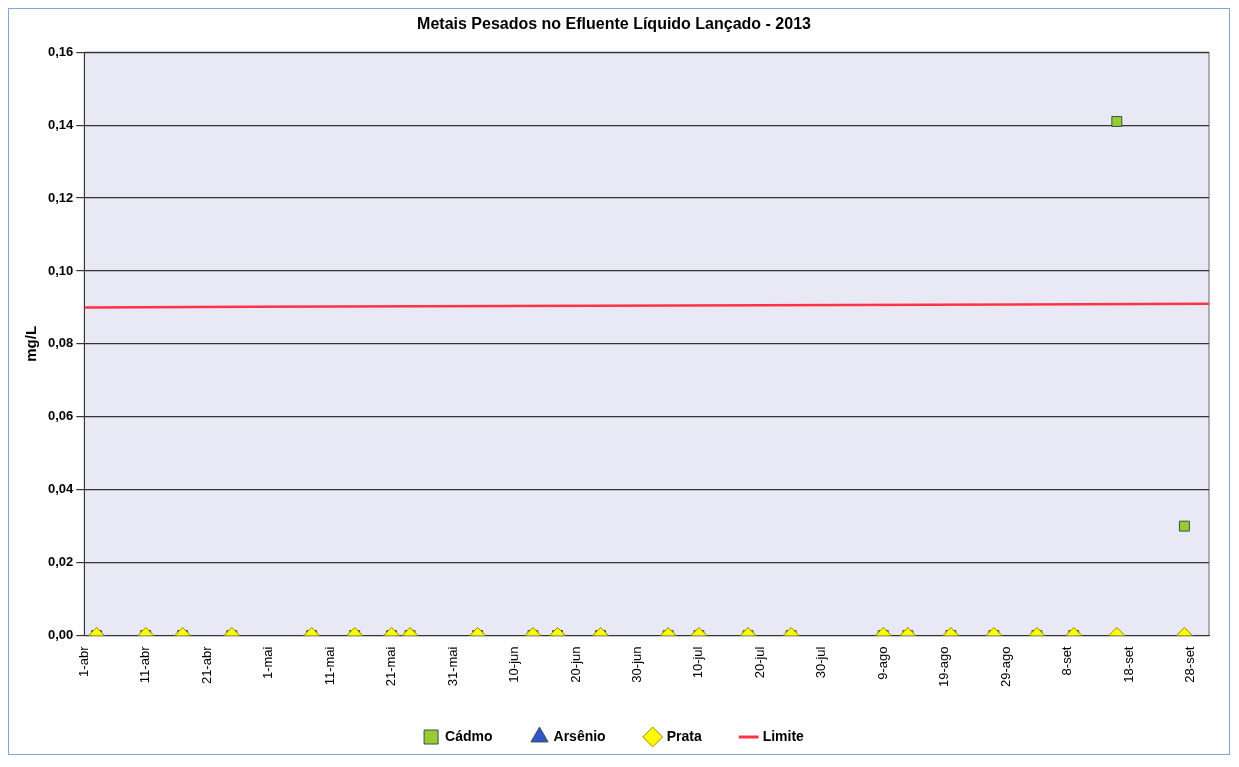  Describe the element at coordinates (575, 664) in the screenshot. I see `x-tick-label: 20-jun` at that location.